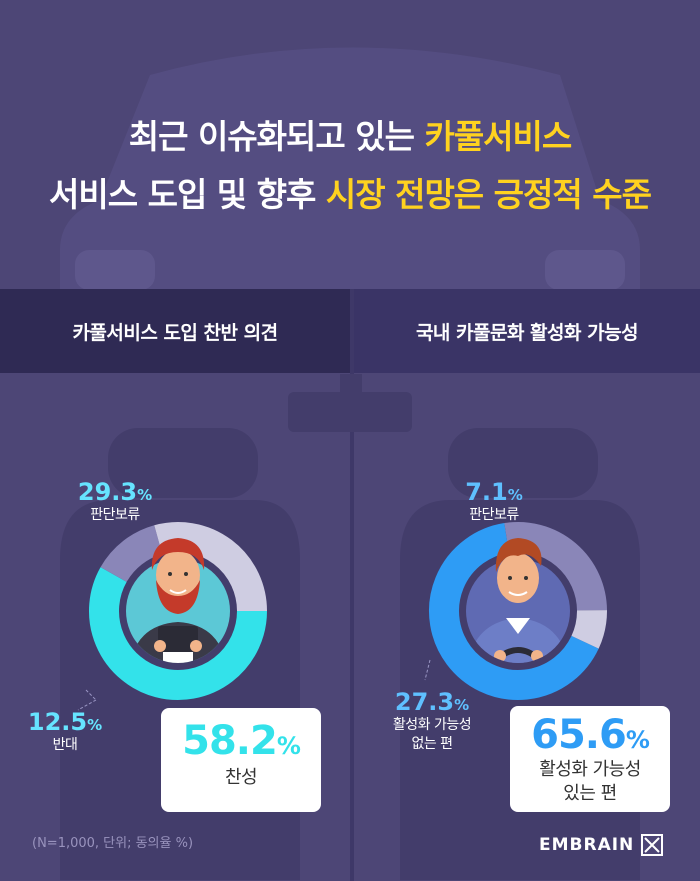 This screenshot has width=700, height=881. What do you see at coordinates (87, 705) in the screenshot?
I see `leader-line-oppose` at bounding box center [87, 705].